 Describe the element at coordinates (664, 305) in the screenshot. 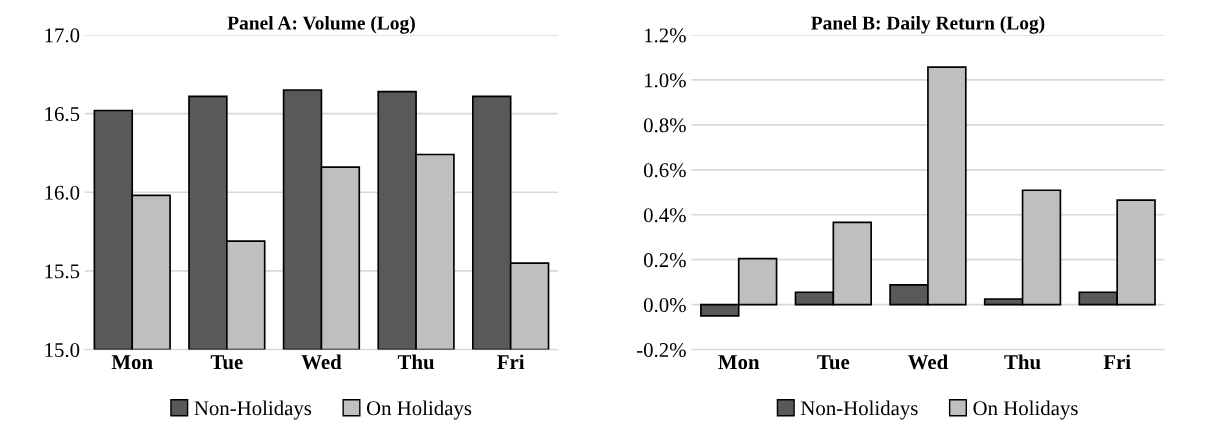

I see `y-tick-label: 0.0%` at that location.